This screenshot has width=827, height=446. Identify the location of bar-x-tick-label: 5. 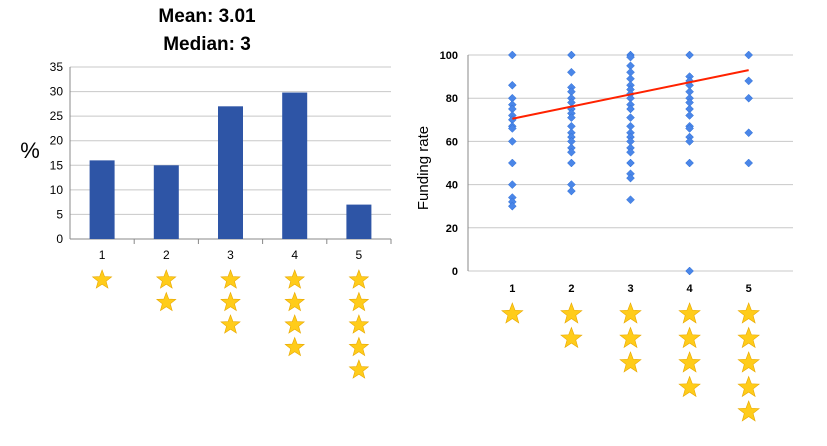
(359, 255).